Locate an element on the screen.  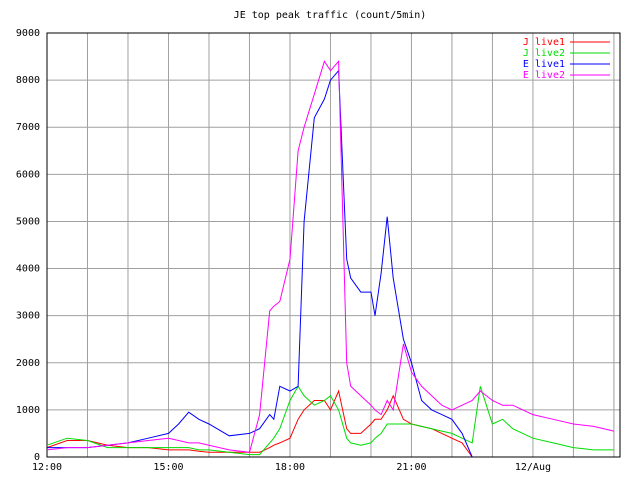
legend-label: E live1 is located at coordinates (544, 64).